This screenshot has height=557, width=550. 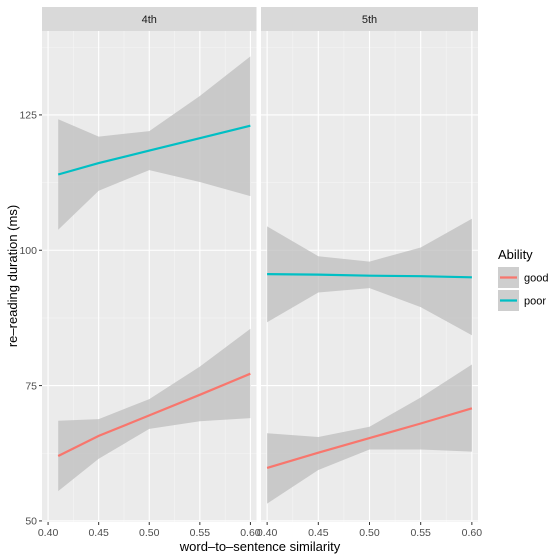 I want to click on y-tick-label: 100, so click(x=28, y=251).